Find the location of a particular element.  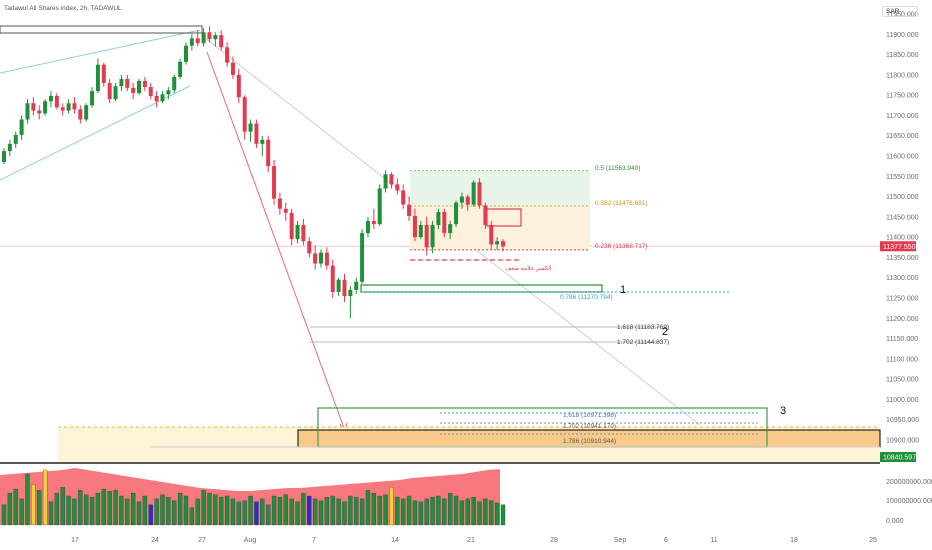

volume-tick-label: 200000000.000 is located at coordinates (909, 482).